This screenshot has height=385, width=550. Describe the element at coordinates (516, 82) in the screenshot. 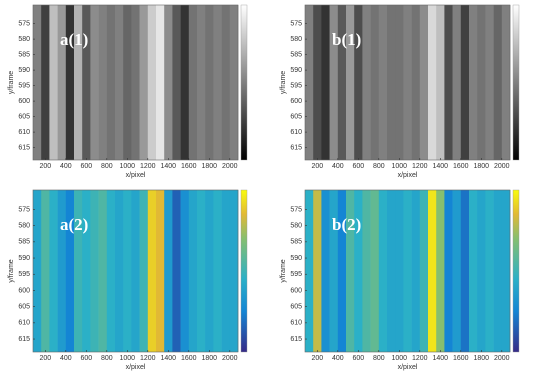

I see `colorbar` at that location.